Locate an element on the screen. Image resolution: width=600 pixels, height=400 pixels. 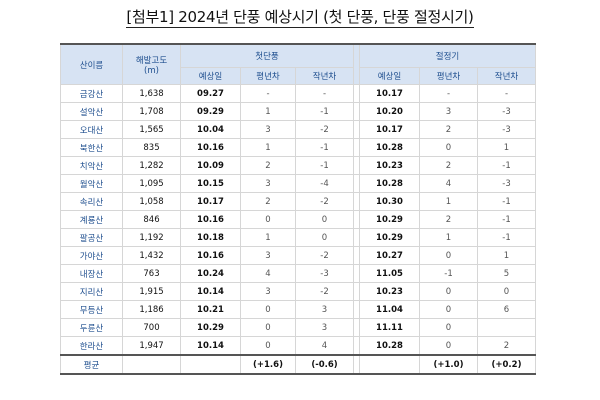
peak-vs-normal: -1 is located at coordinates (448, 273).